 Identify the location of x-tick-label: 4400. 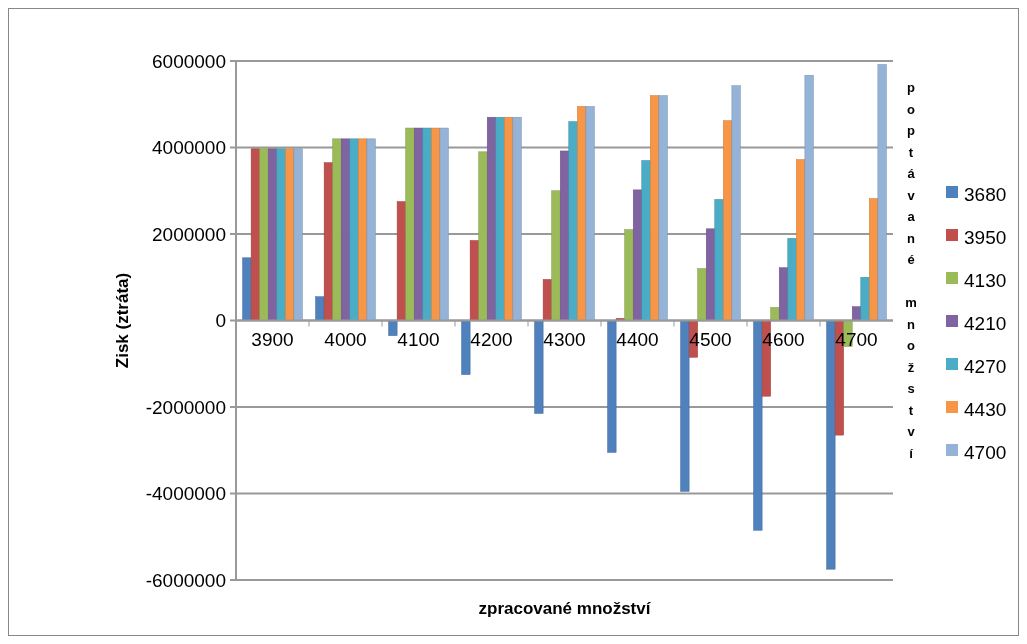
(637, 339).